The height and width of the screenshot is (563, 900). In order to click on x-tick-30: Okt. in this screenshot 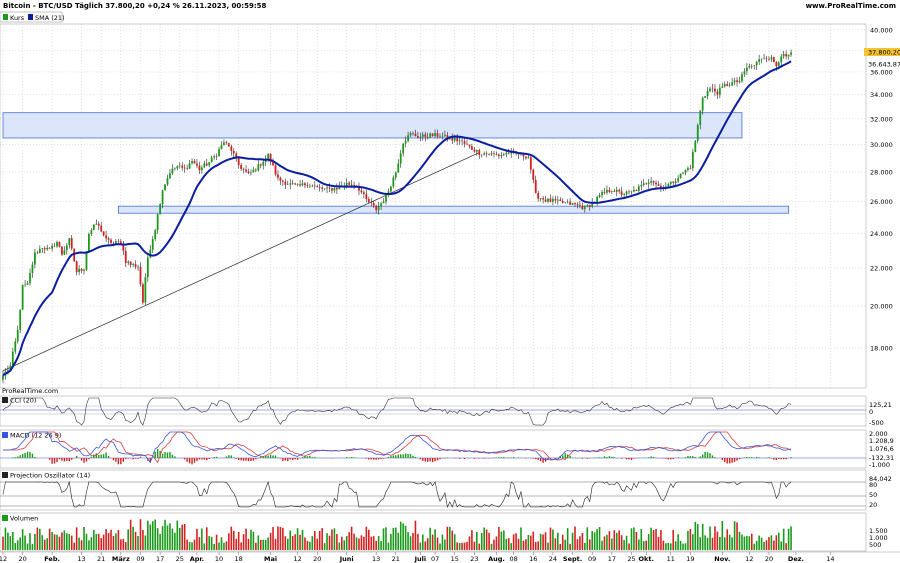, I will do `click(645, 559)`.